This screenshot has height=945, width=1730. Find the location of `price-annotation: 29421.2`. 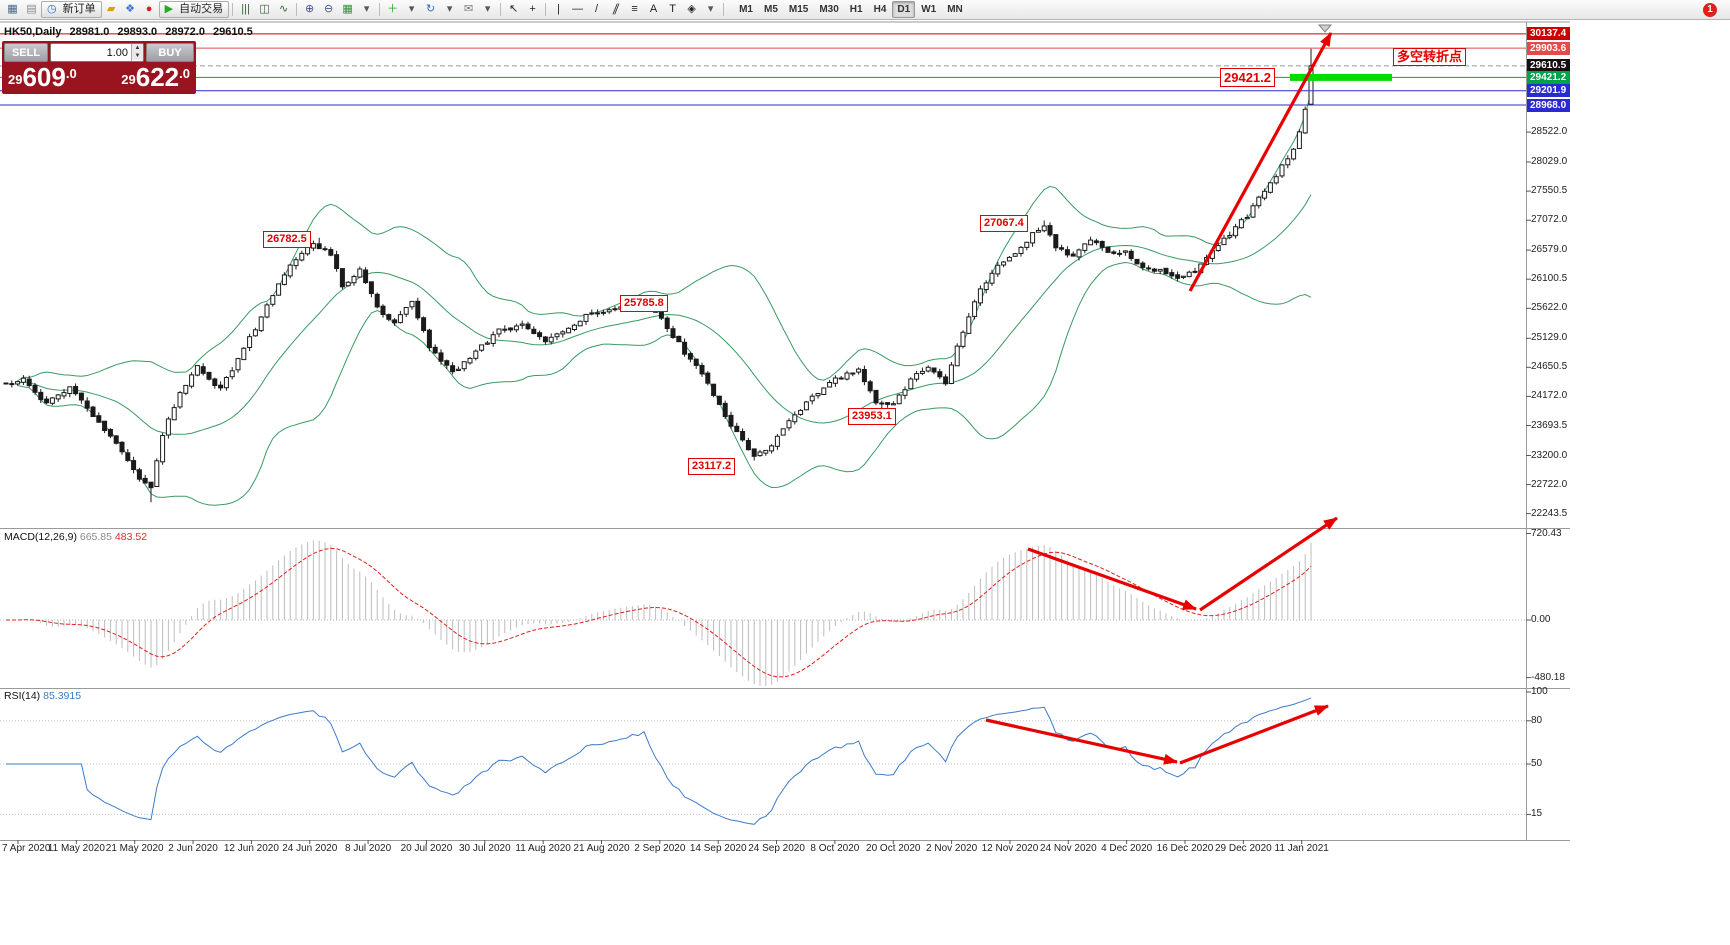

price-annotation: 29421.2 is located at coordinates (1247, 77).